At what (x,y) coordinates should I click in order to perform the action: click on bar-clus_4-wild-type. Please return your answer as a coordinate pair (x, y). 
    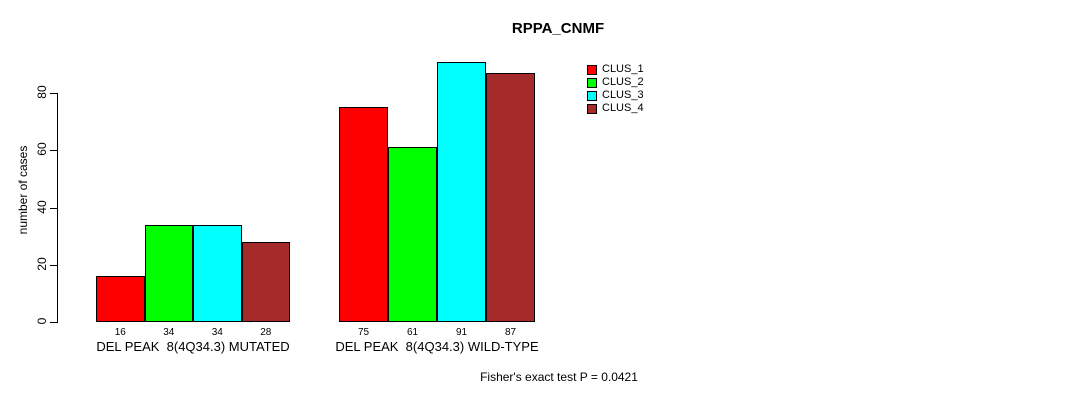
    Looking at the image, I should click on (510, 197).